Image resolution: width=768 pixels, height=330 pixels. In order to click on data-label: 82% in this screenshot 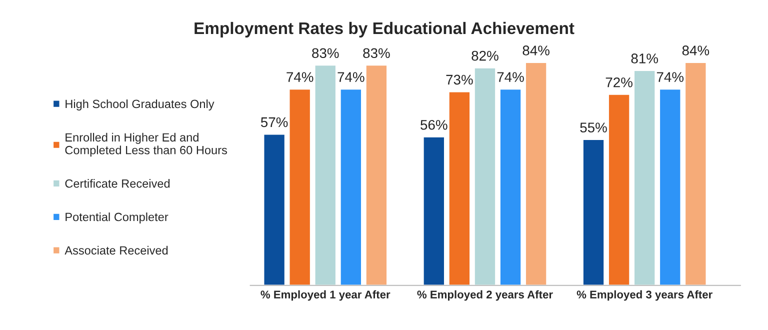, I will do `click(485, 55)`.